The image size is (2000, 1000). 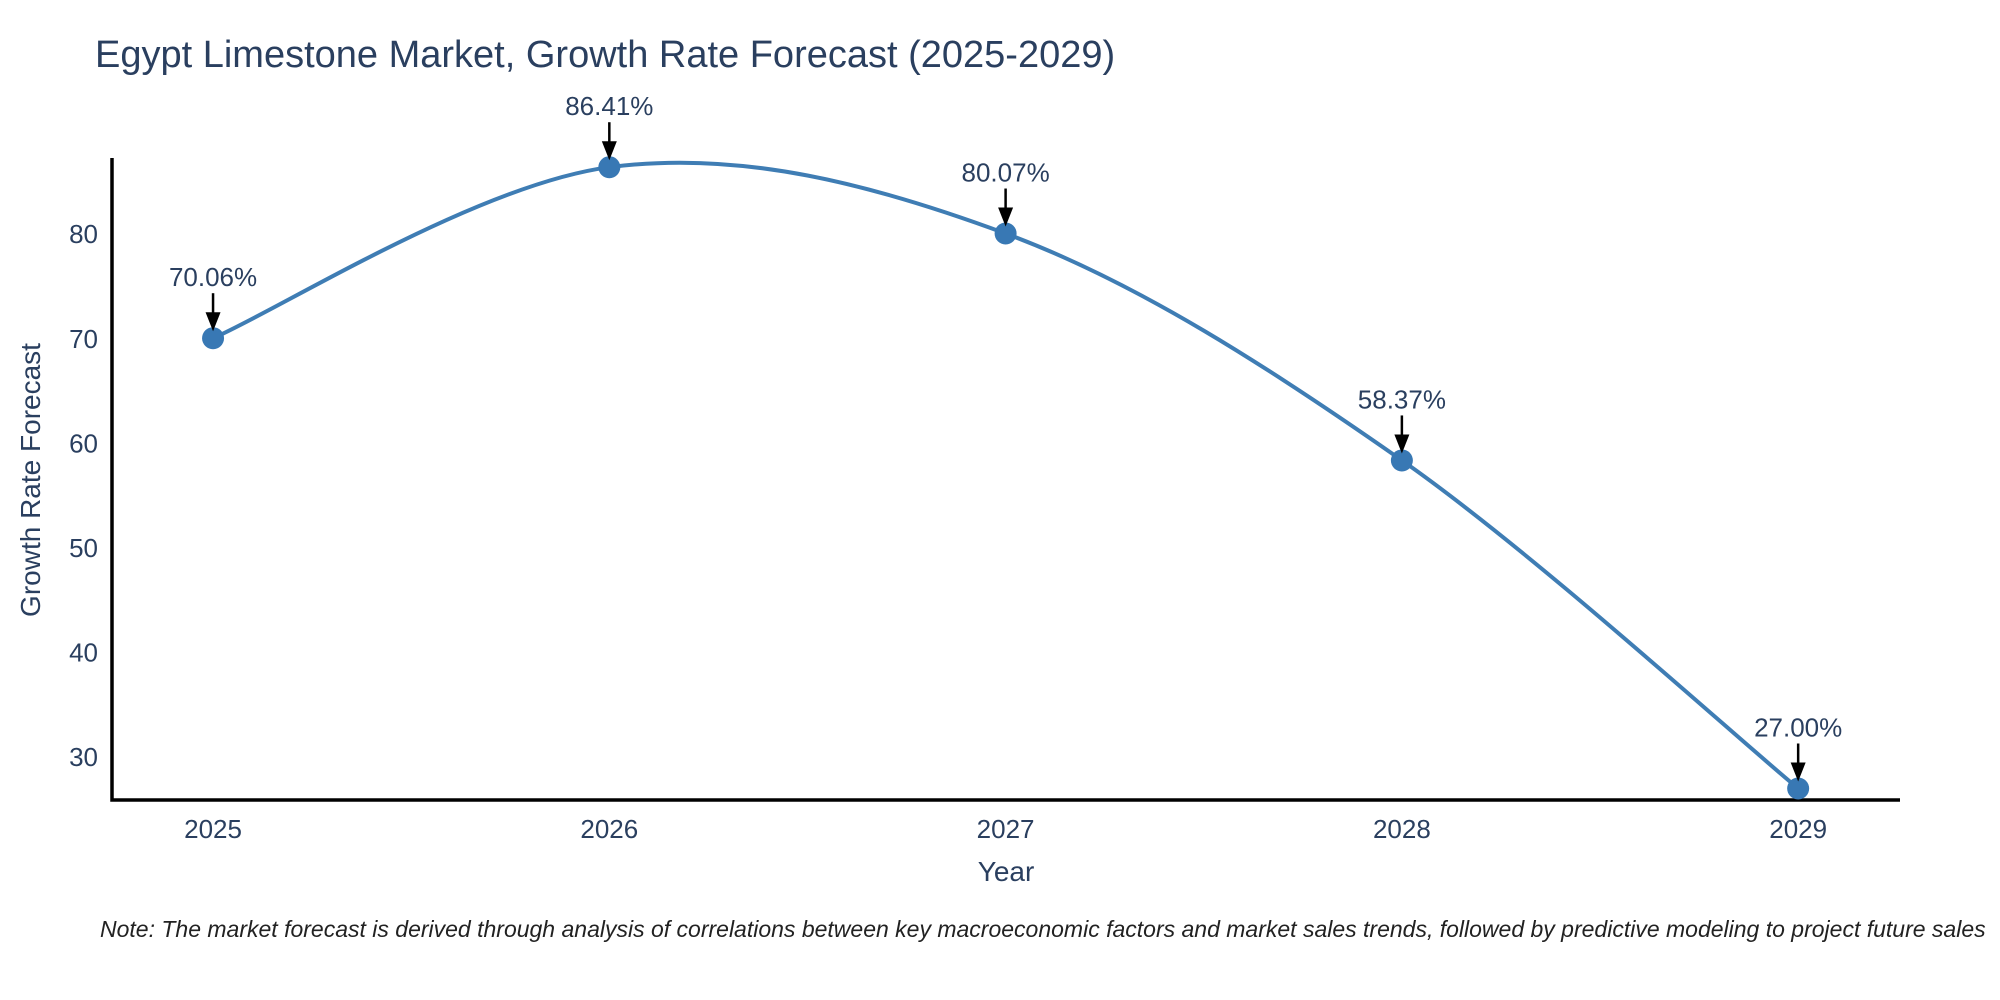 I want to click on point-annotation-label: 86.41%, so click(x=609, y=106).